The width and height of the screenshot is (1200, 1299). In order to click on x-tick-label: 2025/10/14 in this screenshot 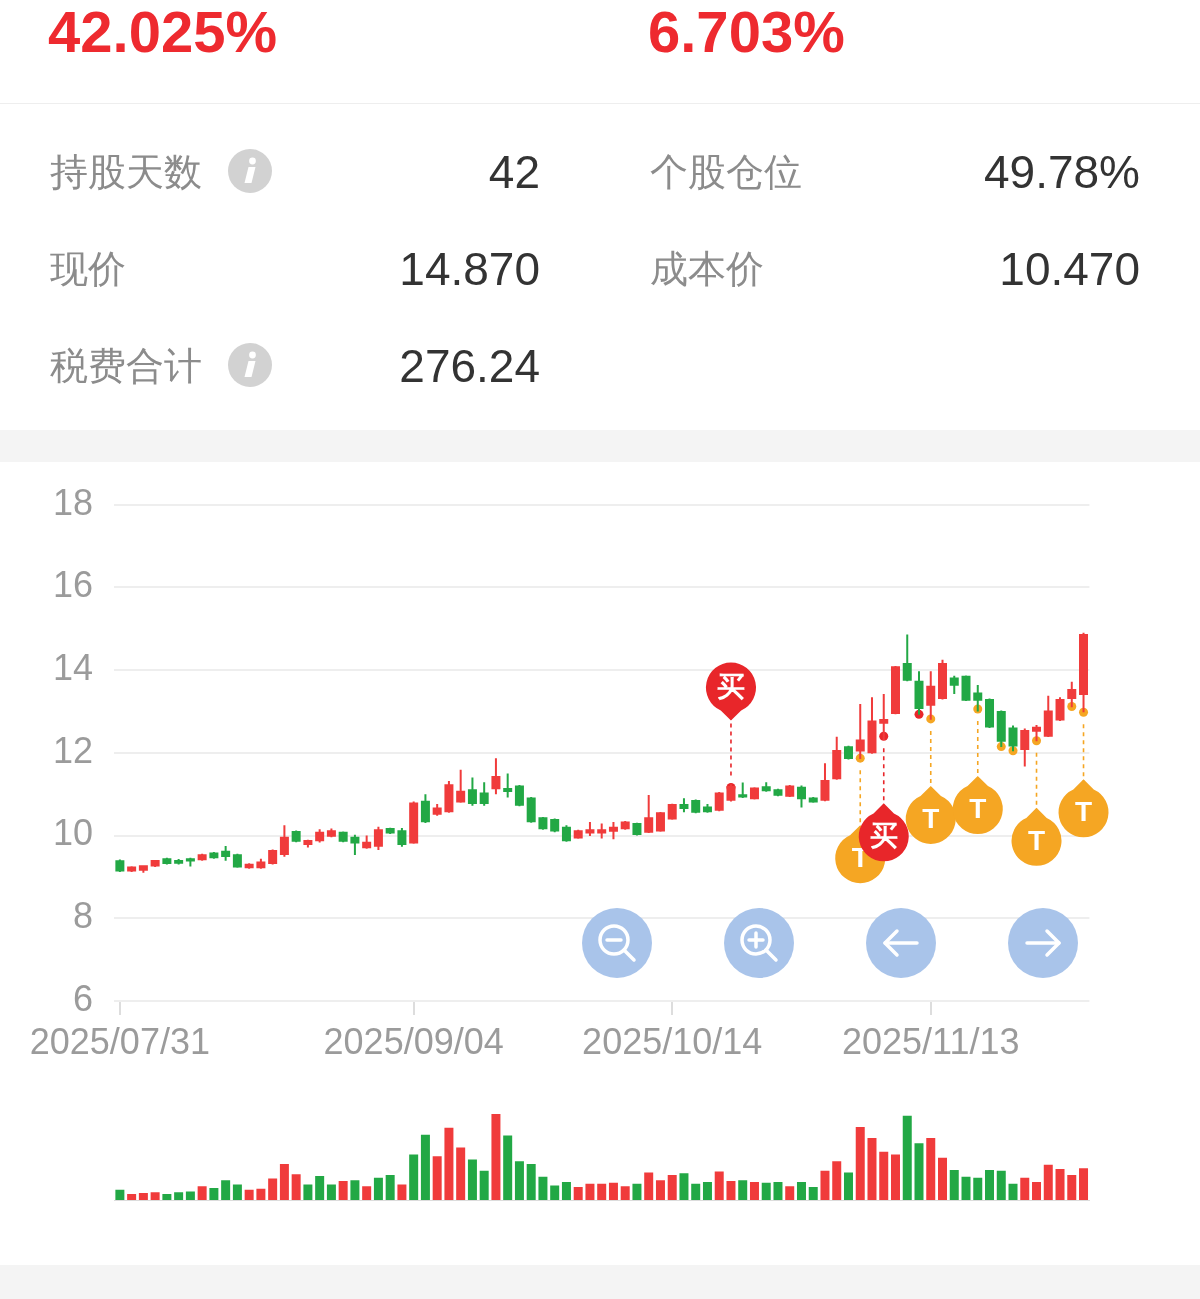, I will do `click(672, 1041)`.